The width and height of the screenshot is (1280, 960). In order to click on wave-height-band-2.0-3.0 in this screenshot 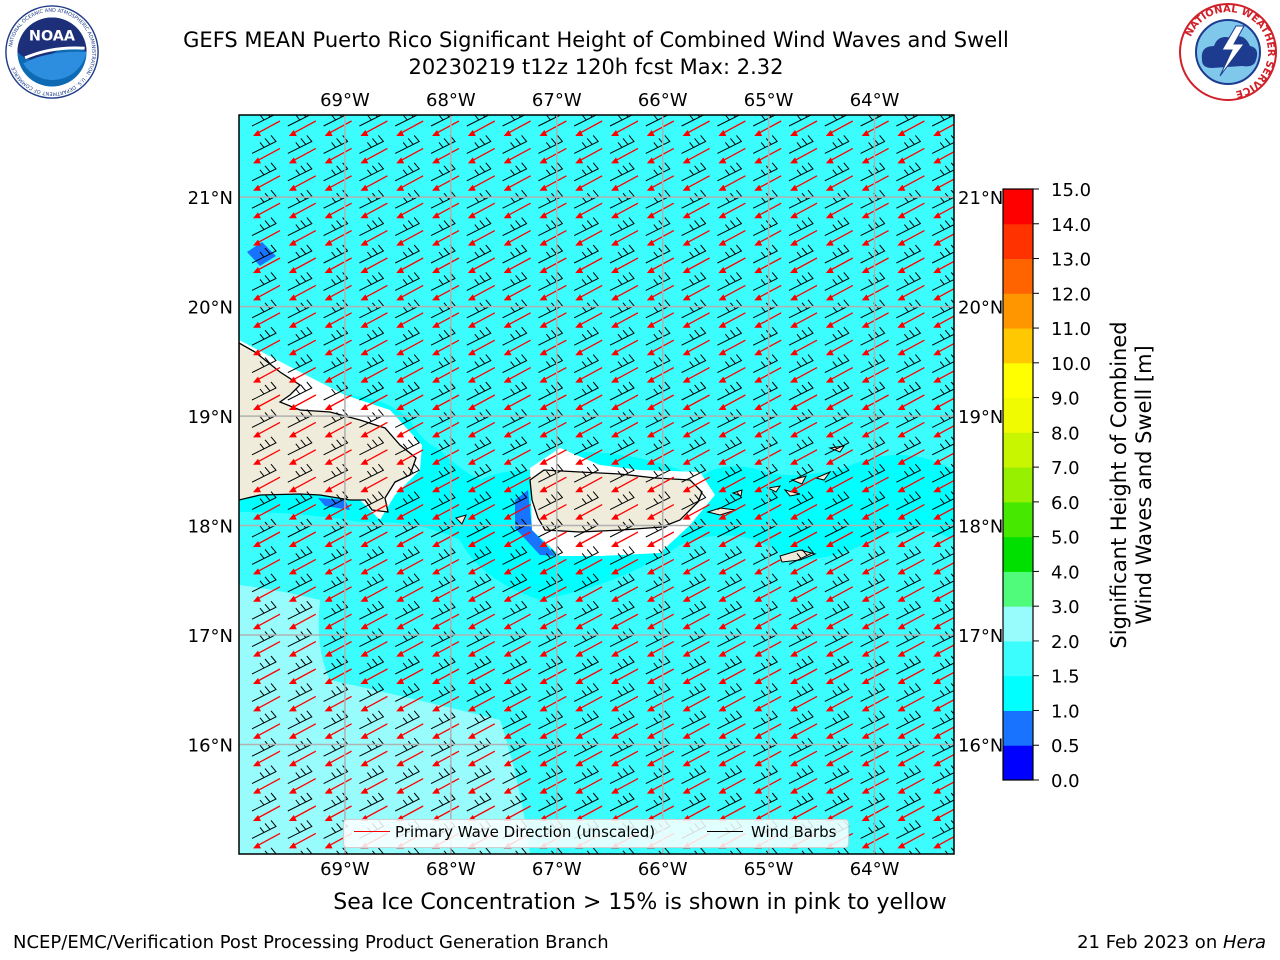, I will do `click(384, 719)`.